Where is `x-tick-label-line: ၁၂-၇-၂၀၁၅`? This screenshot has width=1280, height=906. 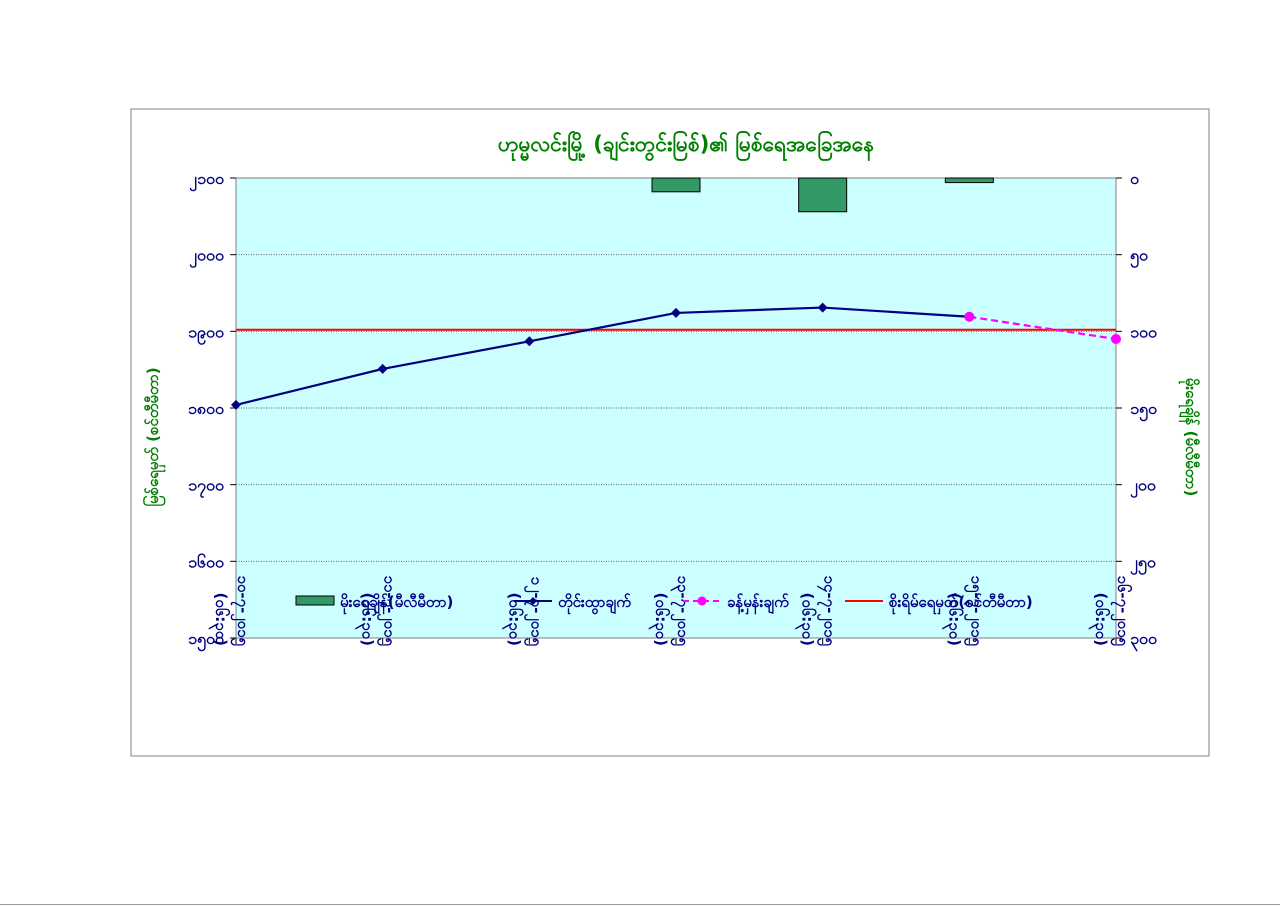
x-tick-label-line: ၁၂-၇-၂၀၁၅ is located at coordinates (534, 612).